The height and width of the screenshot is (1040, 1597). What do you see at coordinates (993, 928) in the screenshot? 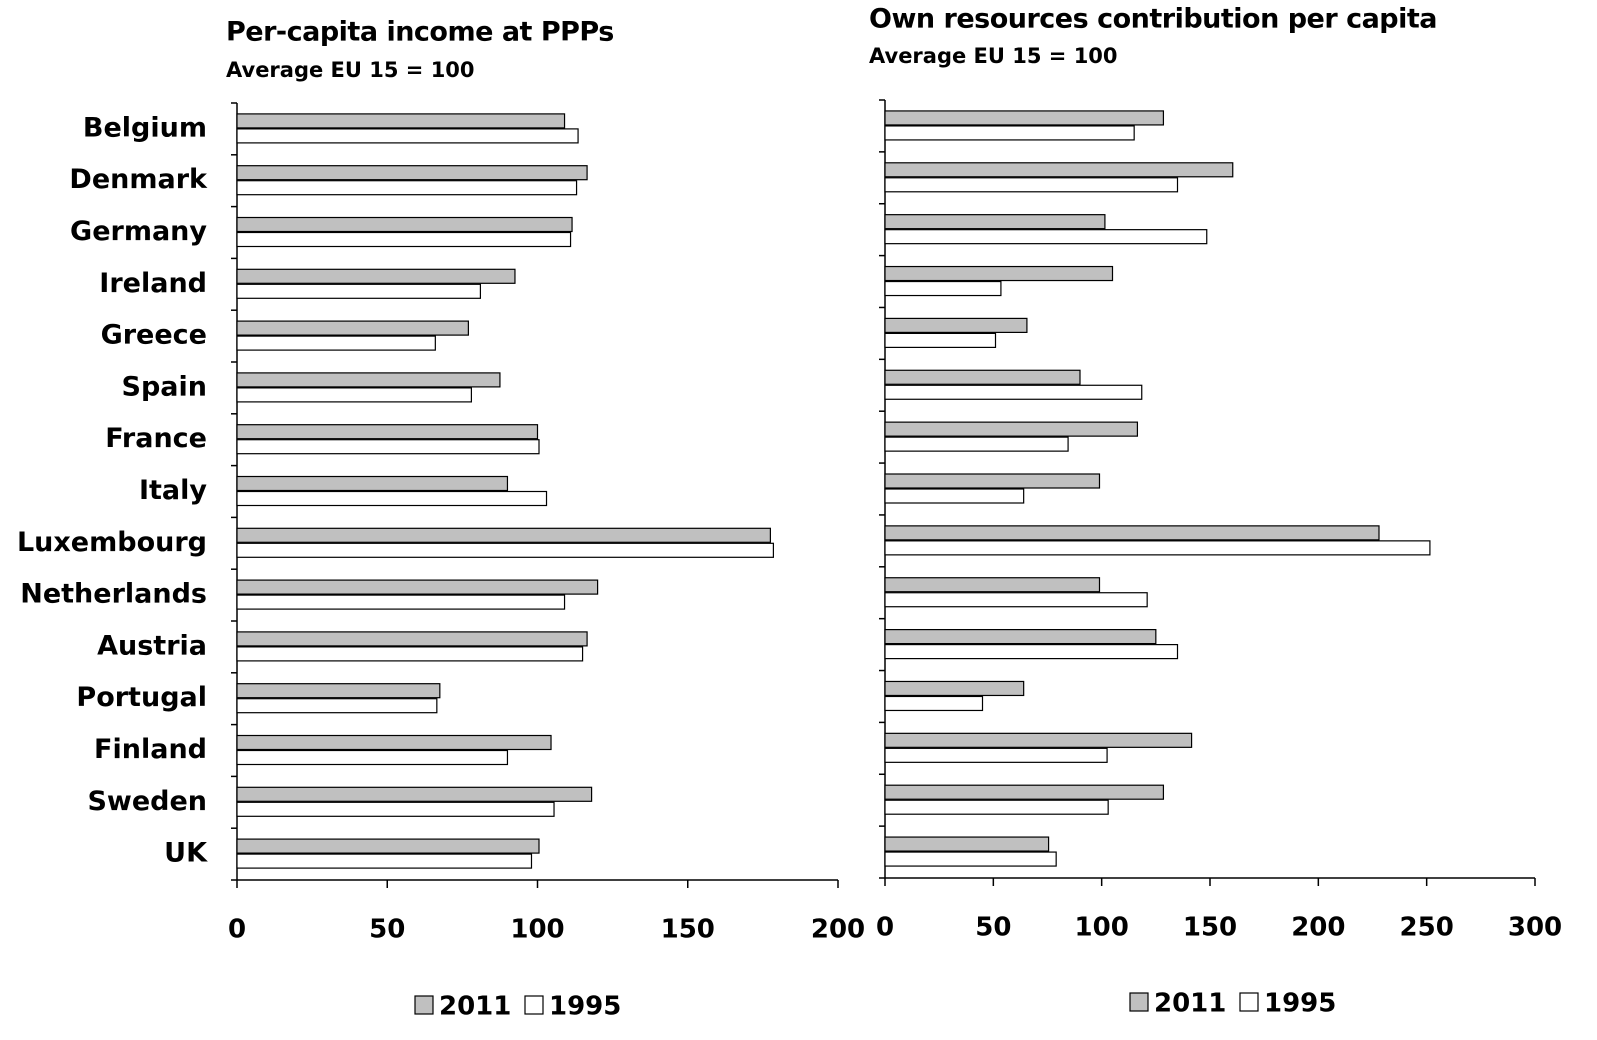
I see `x-tick-label: 50` at bounding box center [993, 928].